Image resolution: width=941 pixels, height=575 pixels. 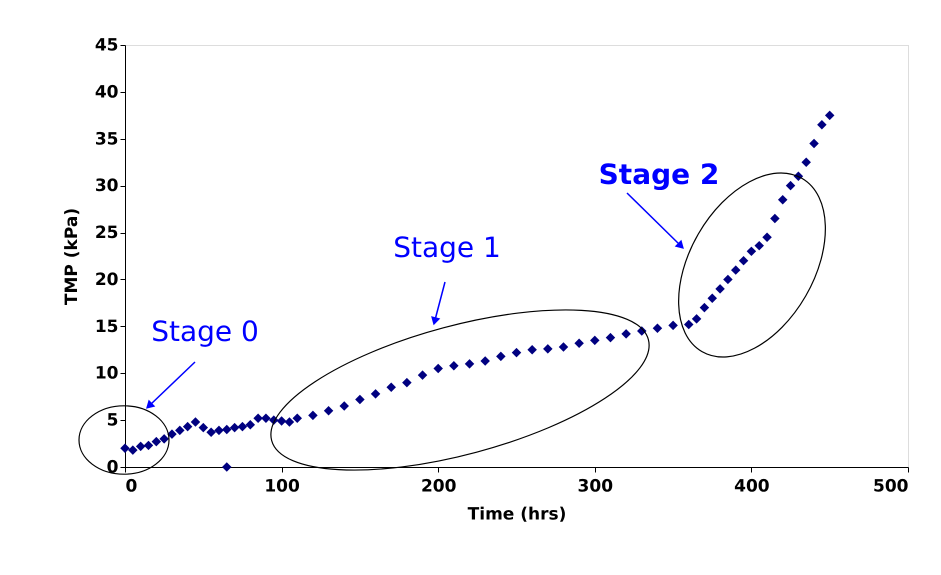 I want to click on x-tick-label: 300, so click(x=596, y=486).